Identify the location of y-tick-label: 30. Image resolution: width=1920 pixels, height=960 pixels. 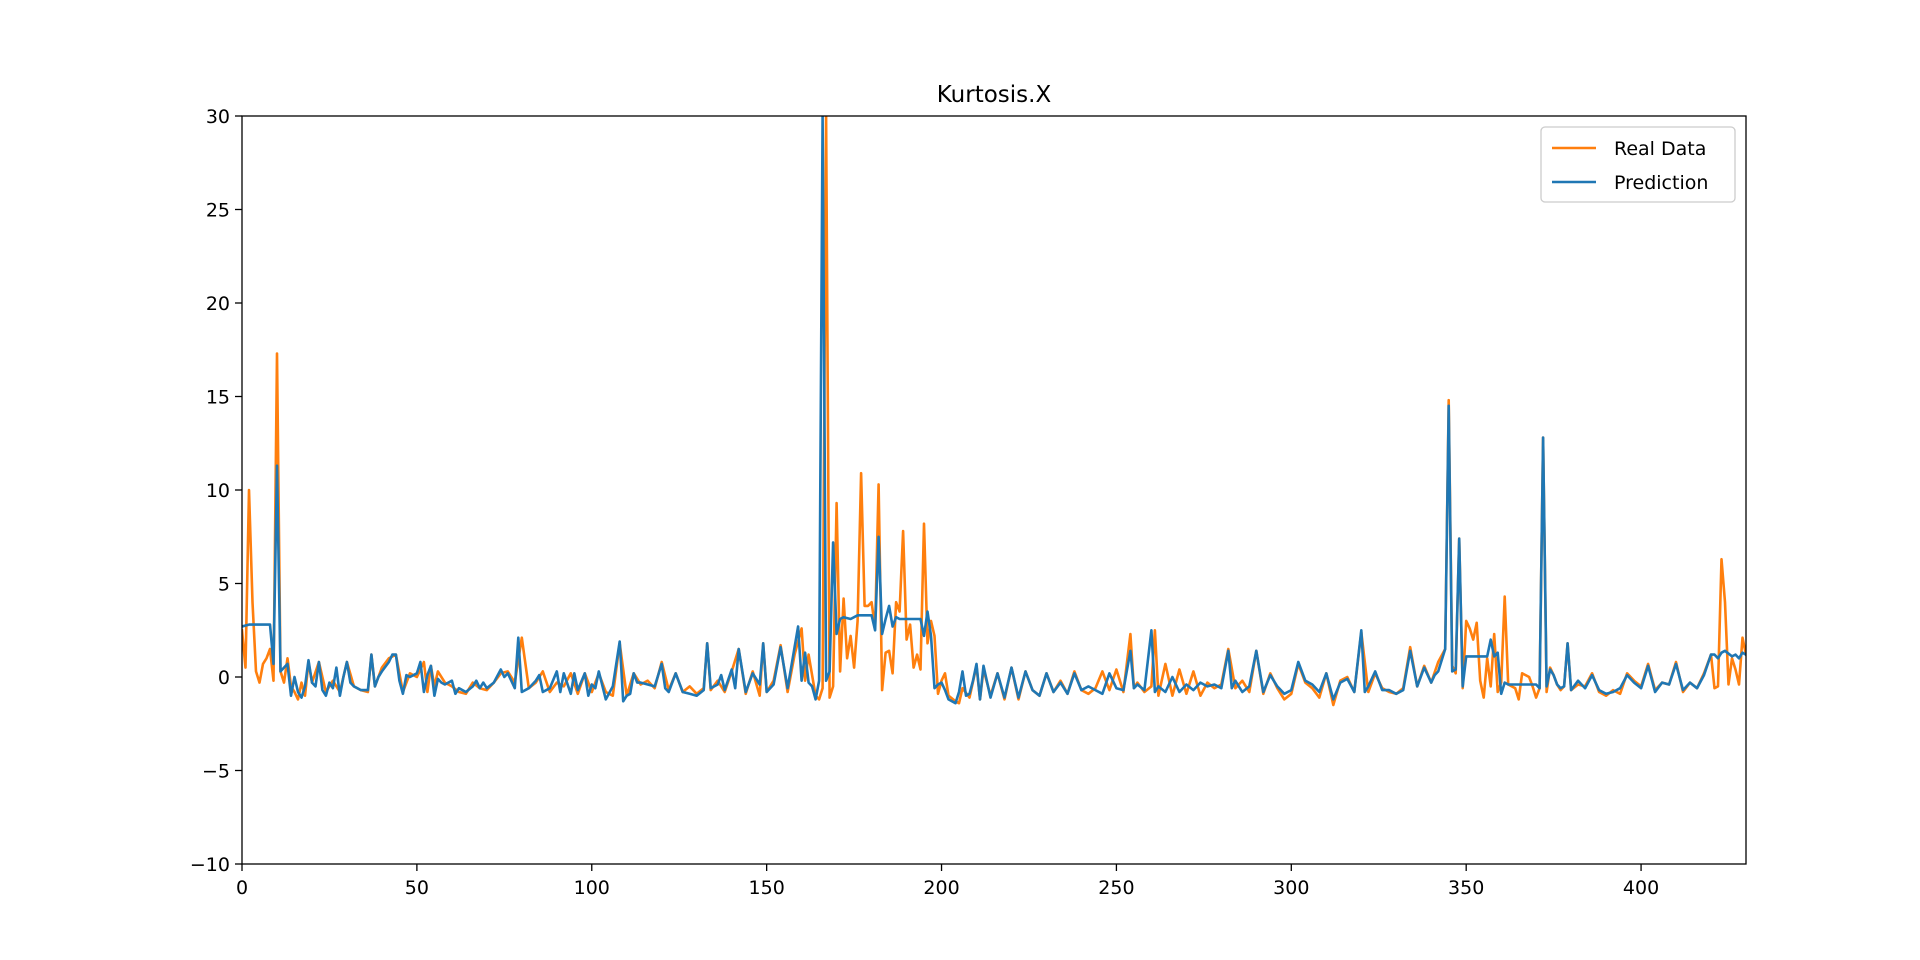
(218, 117).